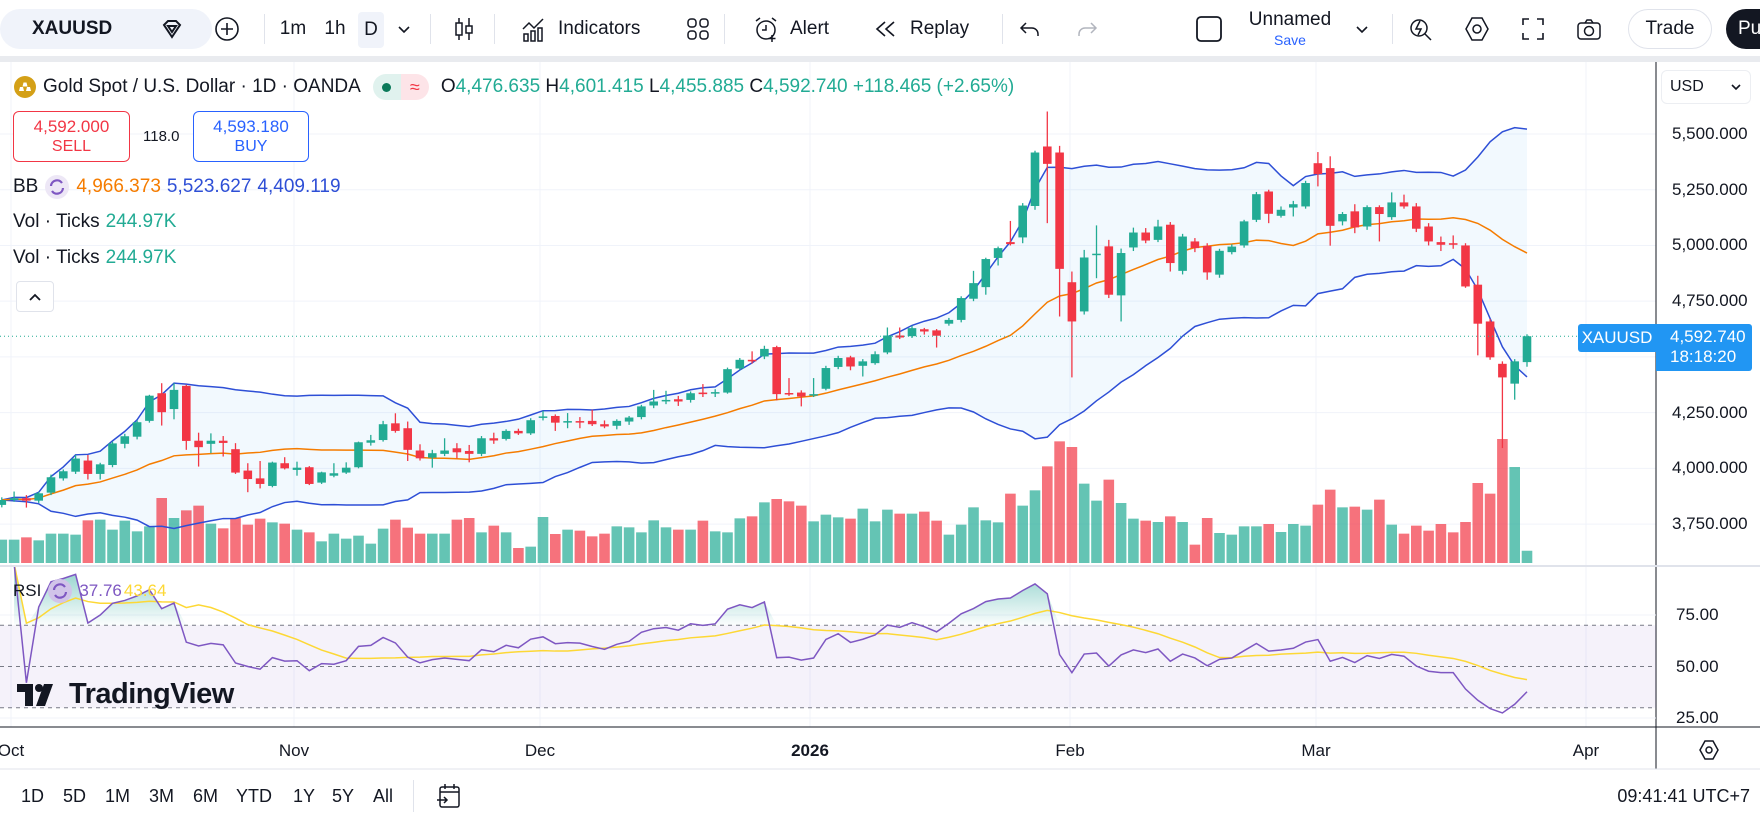  What do you see at coordinates (25, 87) in the screenshot?
I see `gold-bars-icon` at bounding box center [25, 87].